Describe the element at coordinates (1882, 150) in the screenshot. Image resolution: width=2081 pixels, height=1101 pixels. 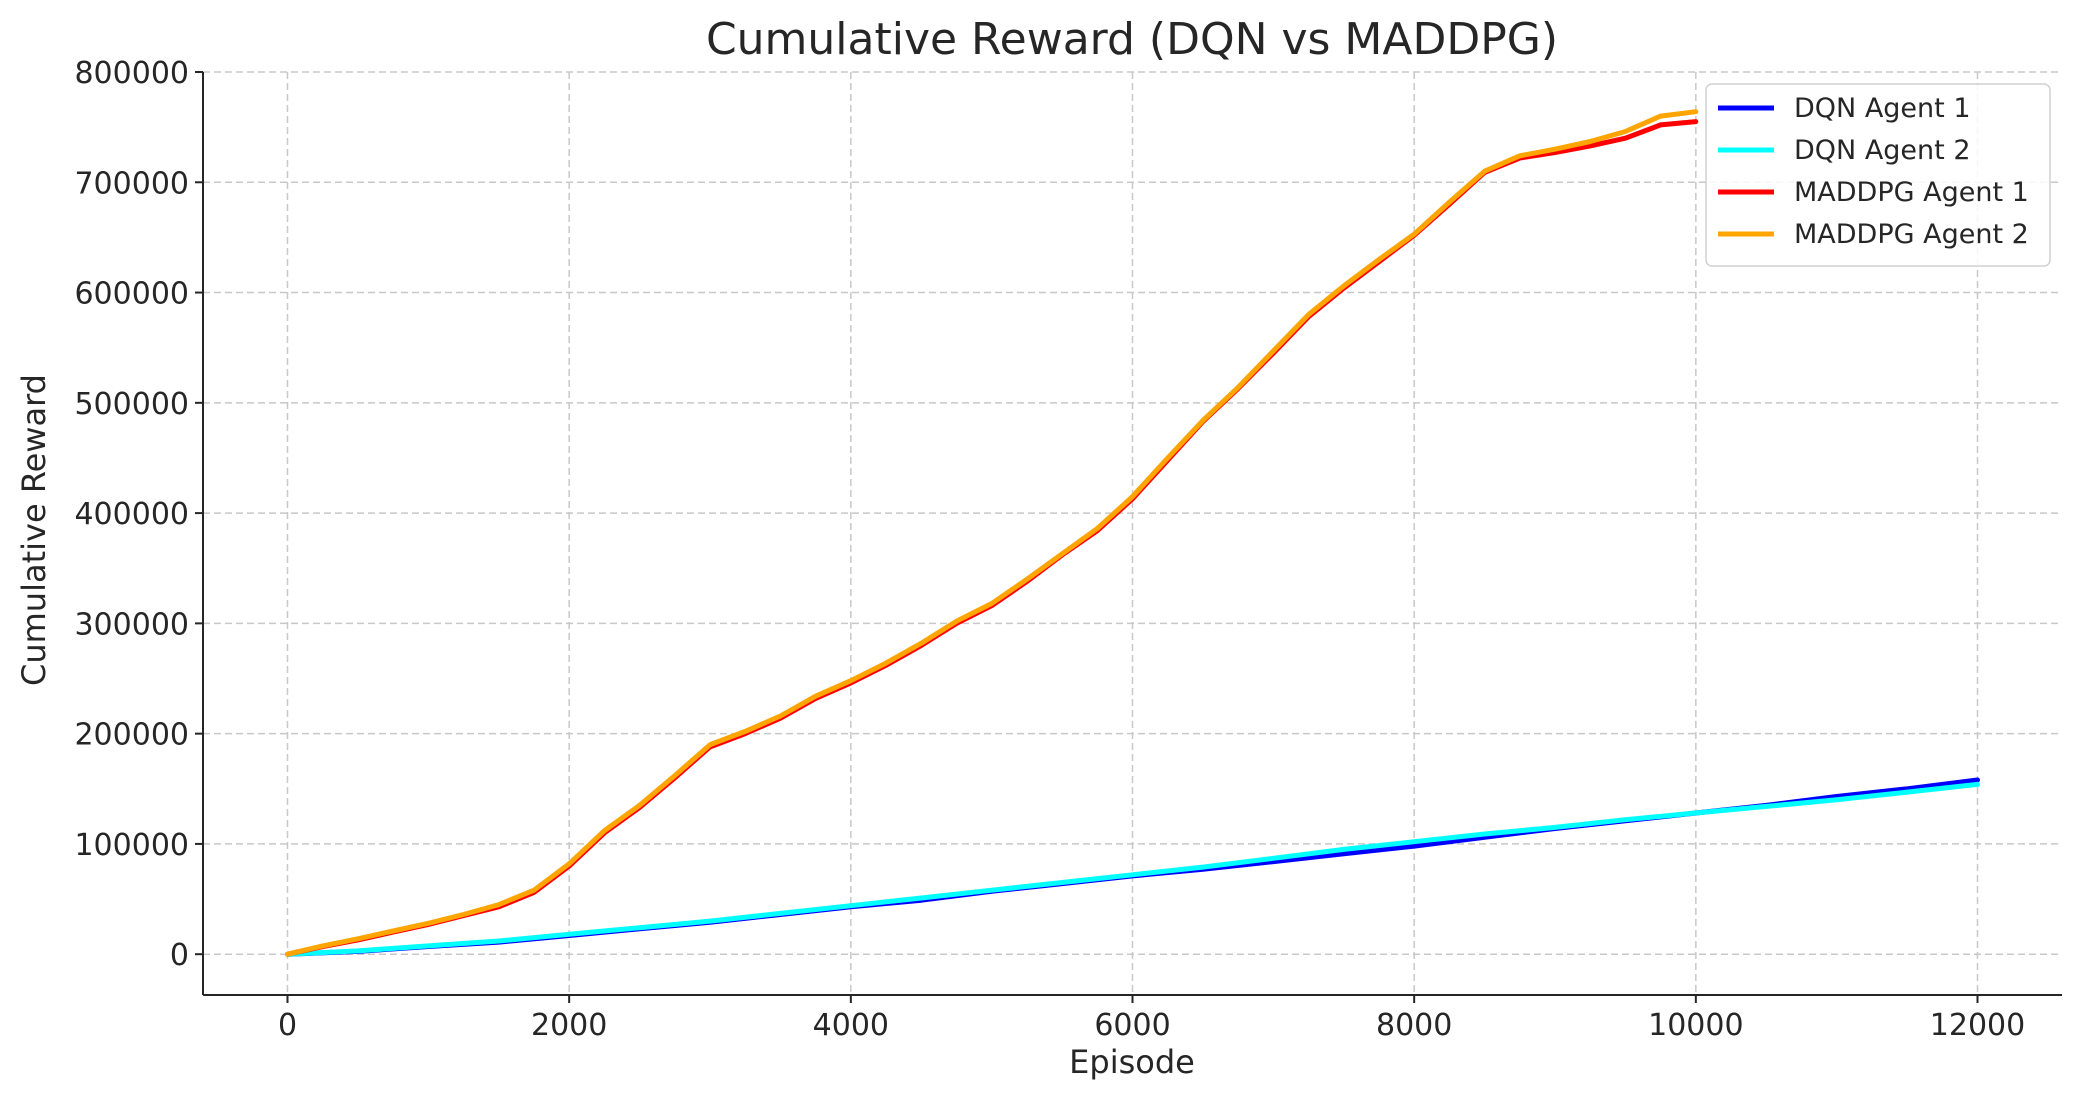
I see `legend-label-dqn-agent-2: DQN Agent 2` at that location.